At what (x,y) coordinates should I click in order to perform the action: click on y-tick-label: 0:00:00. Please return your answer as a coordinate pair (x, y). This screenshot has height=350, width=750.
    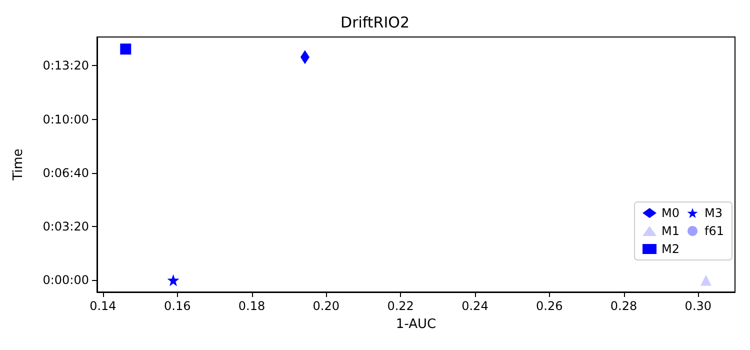
    Looking at the image, I should click on (65, 280).